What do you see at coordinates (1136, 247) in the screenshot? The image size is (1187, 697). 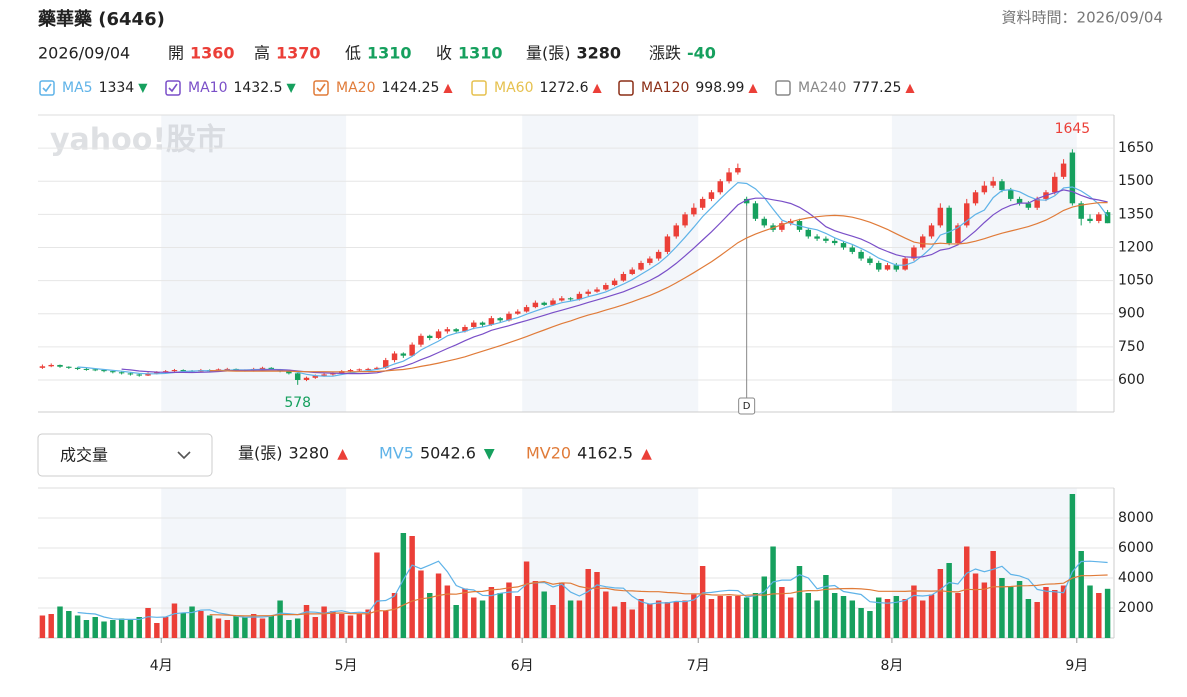 I see `y-tick-label: 1200` at bounding box center [1136, 247].